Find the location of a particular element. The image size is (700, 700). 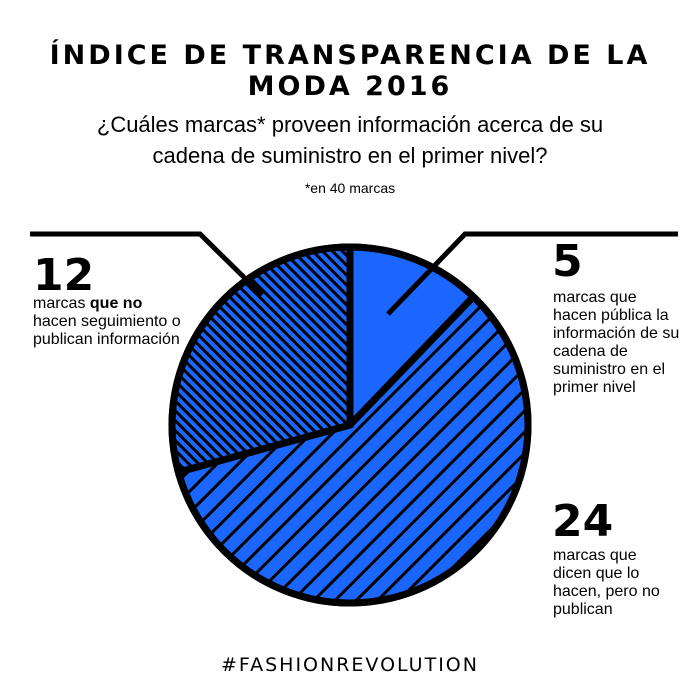

chart-title: ÍNDICE DE TRANSPARENCIA DE LA MODA 2016 is located at coordinates (350, 71).